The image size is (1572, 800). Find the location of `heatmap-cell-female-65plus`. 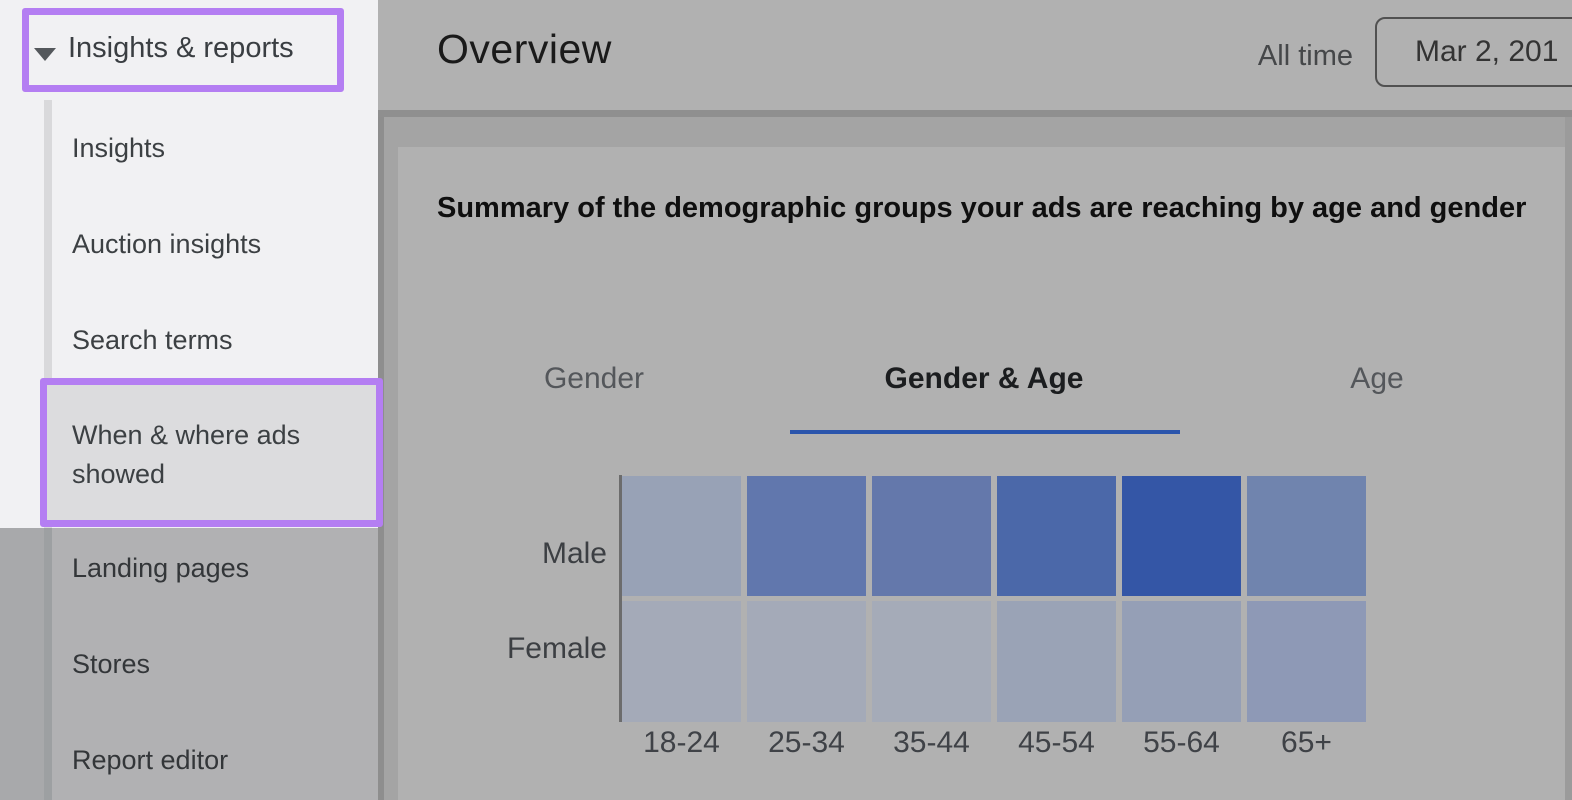

heatmap-cell-female-65plus is located at coordinates (1306, 661).